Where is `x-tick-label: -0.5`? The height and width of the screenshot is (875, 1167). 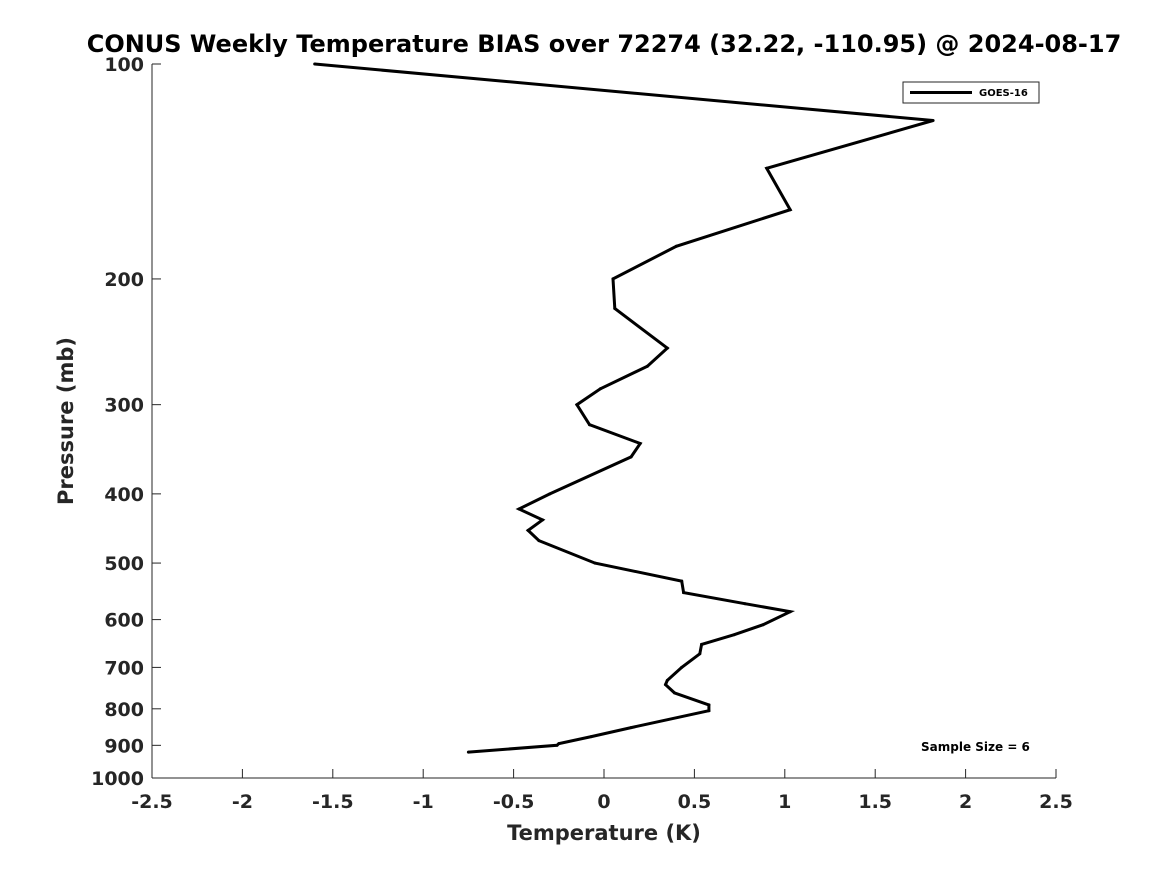 x-tick-label: -0.5 is located at coordinates (514, 802).